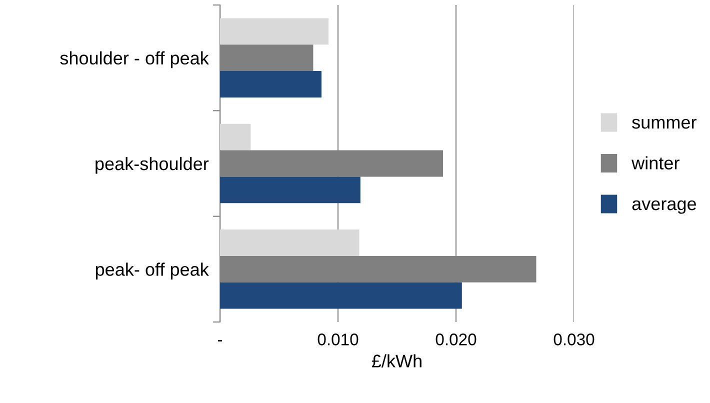 The height and width of the screenshot is (403, 710). What do you see at coordinates (664, 207) in the screenshot?
I see `legend-label: average` at bounding box center [664, 207].